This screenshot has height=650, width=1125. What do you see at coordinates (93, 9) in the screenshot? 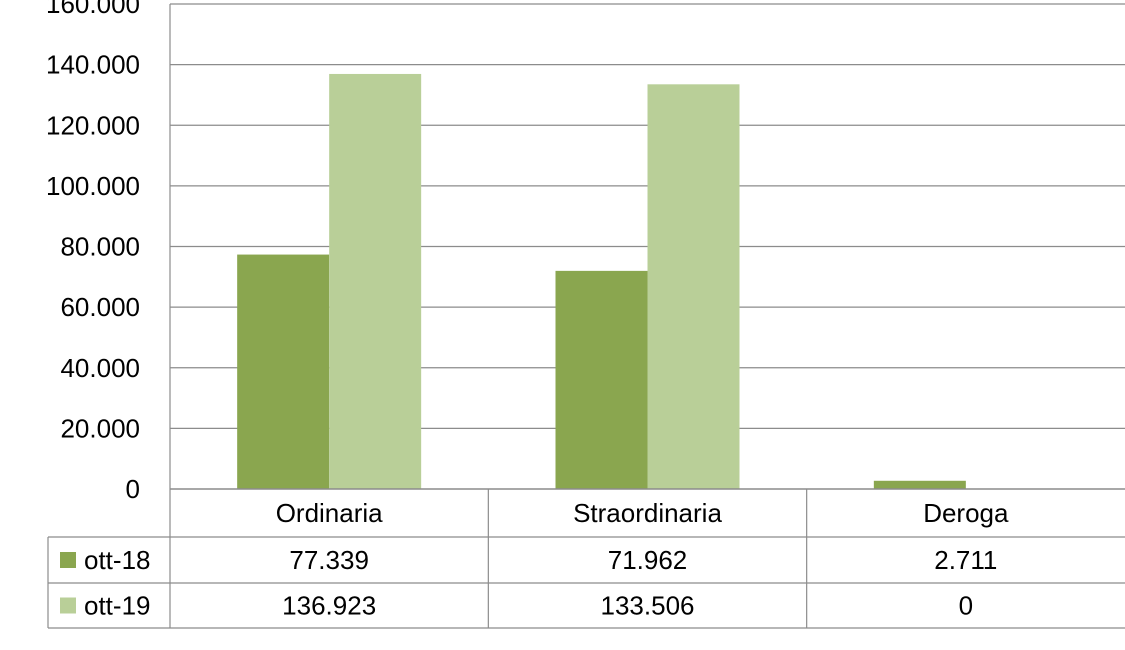
I see `y-tick-label: 160.000` at bounding box center [93, 9].